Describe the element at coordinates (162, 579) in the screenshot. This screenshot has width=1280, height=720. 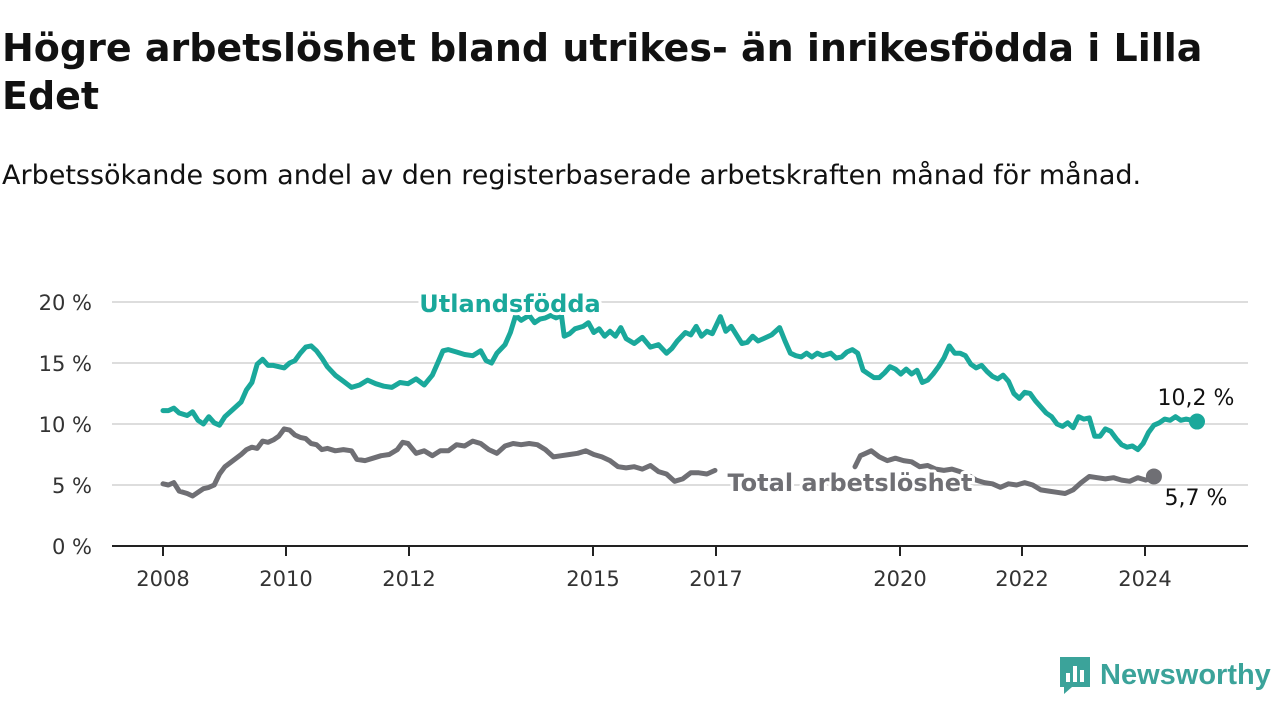
I see `x-tick-label: 2008` at that location.